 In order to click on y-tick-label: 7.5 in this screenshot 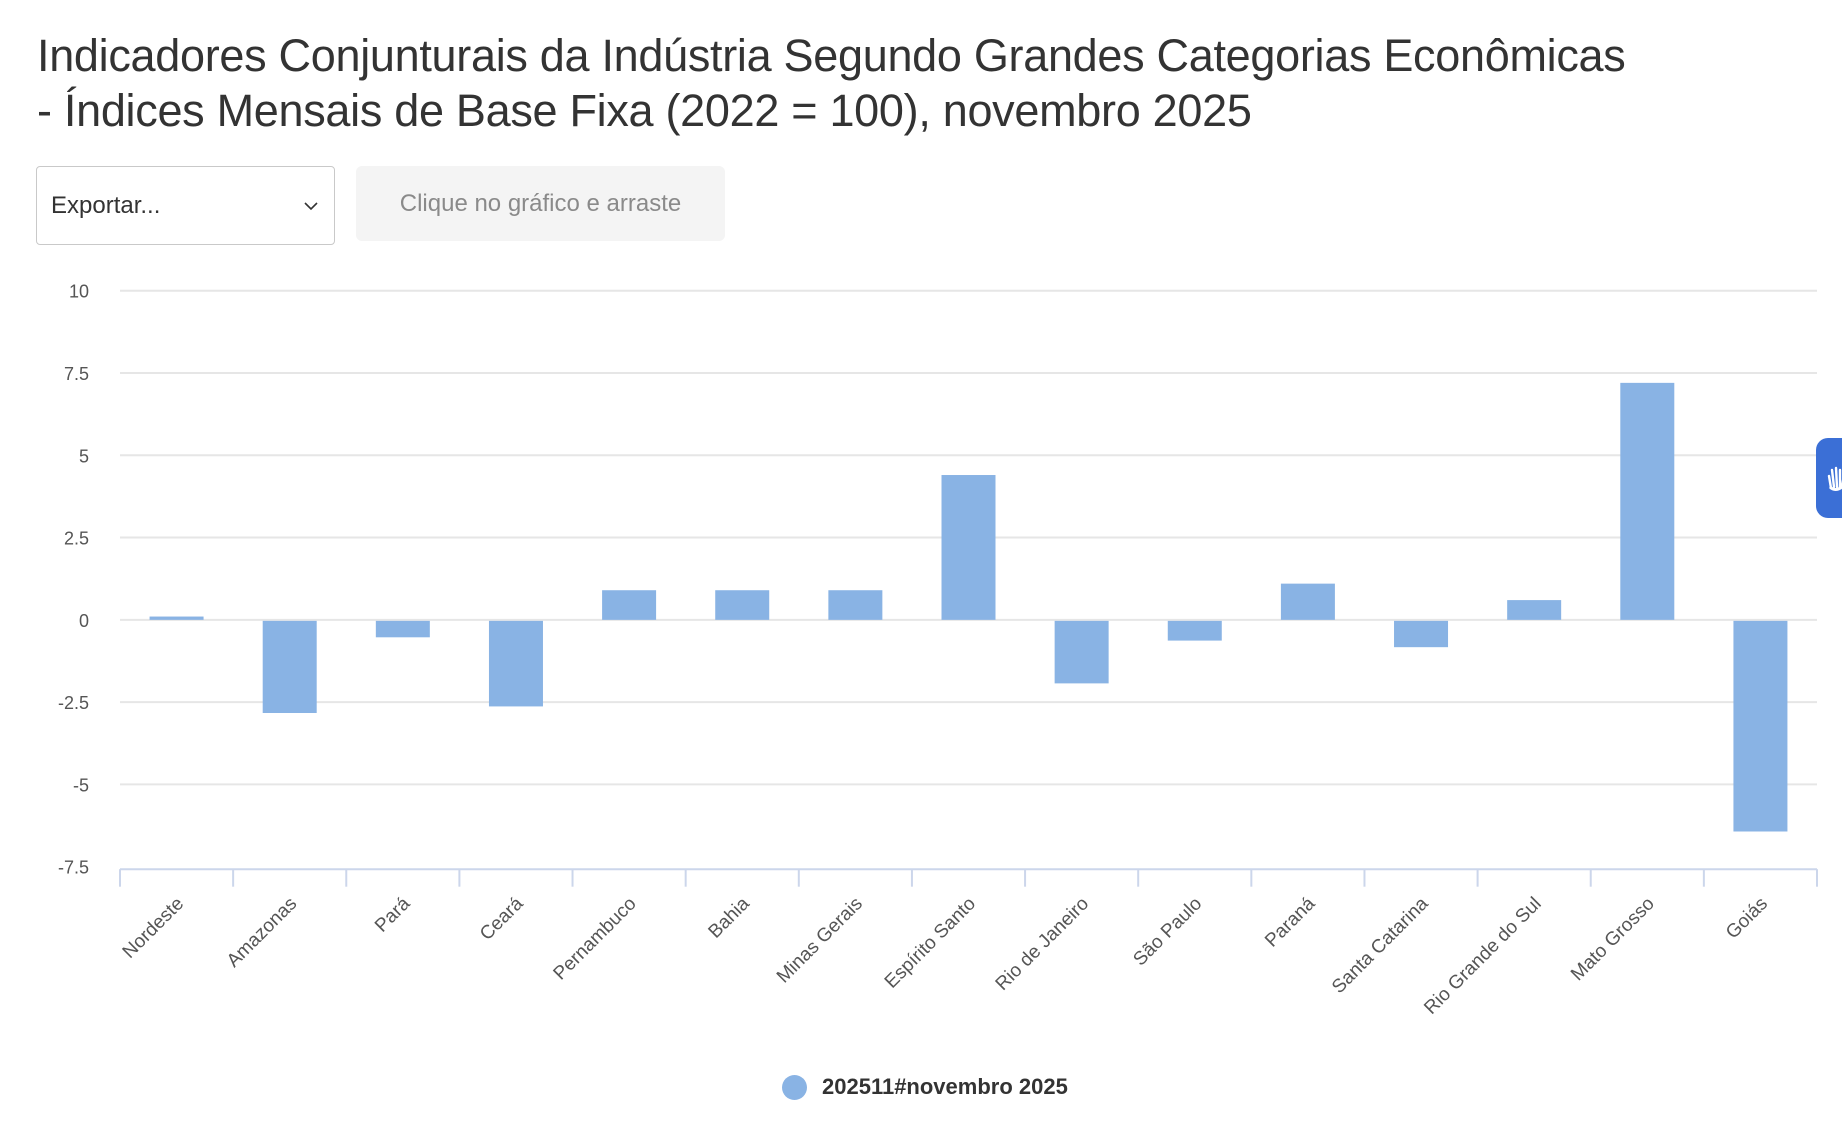, I will do `click(76, 374)`.